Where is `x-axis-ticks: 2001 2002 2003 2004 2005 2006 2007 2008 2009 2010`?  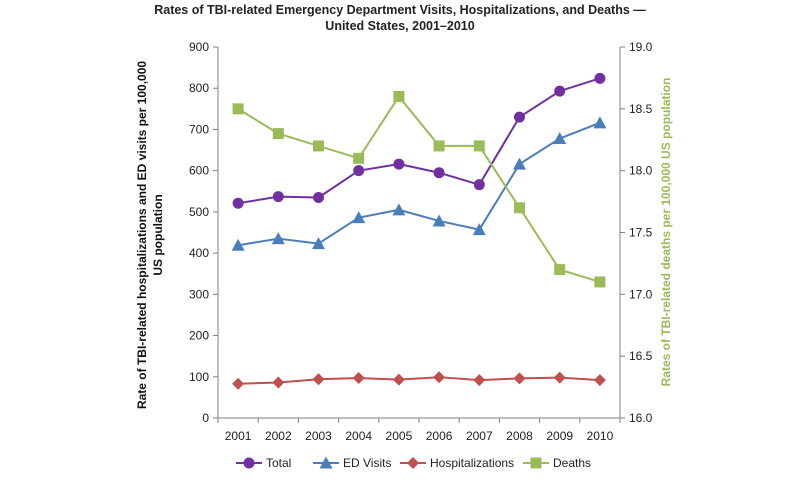 x-axis-ticks: 2001 2002 2003 2004 2005 2006 2007 2008 2009 2010 is located at coordinates (419, 430).